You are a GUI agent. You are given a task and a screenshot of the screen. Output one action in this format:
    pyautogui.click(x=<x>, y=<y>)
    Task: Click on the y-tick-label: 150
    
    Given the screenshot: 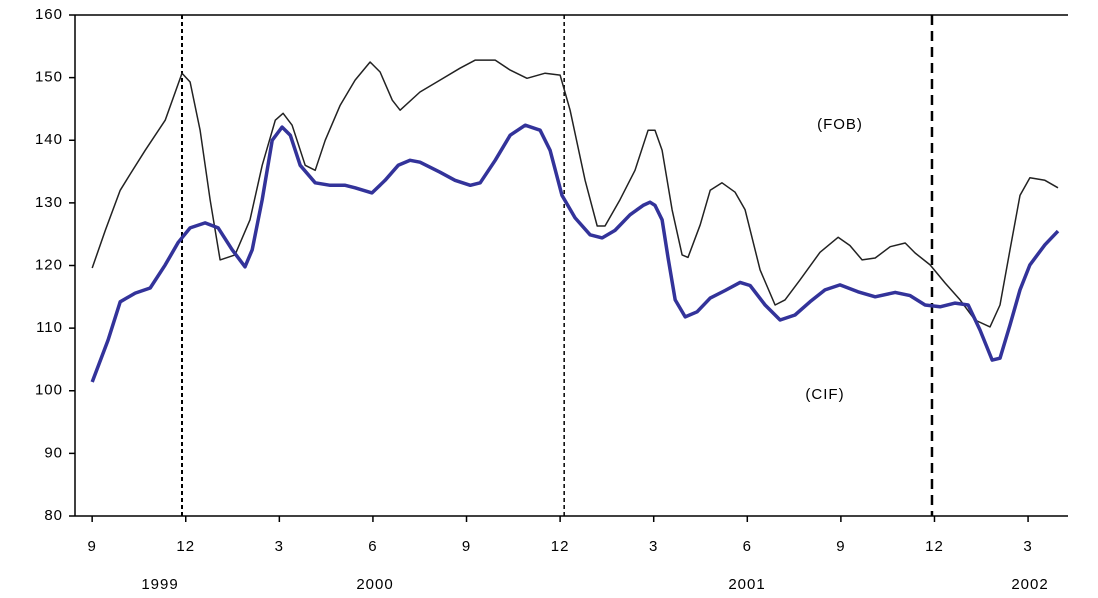 What is the action you would take?
    pyautogui.click(x=49, y=77)
    